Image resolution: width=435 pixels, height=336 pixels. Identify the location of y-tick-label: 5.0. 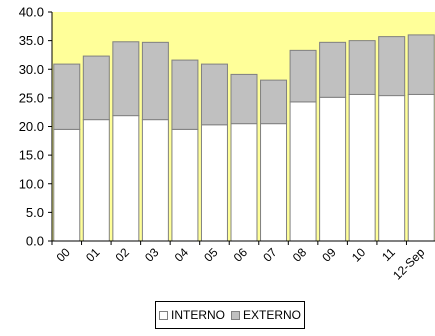
(35, 212).